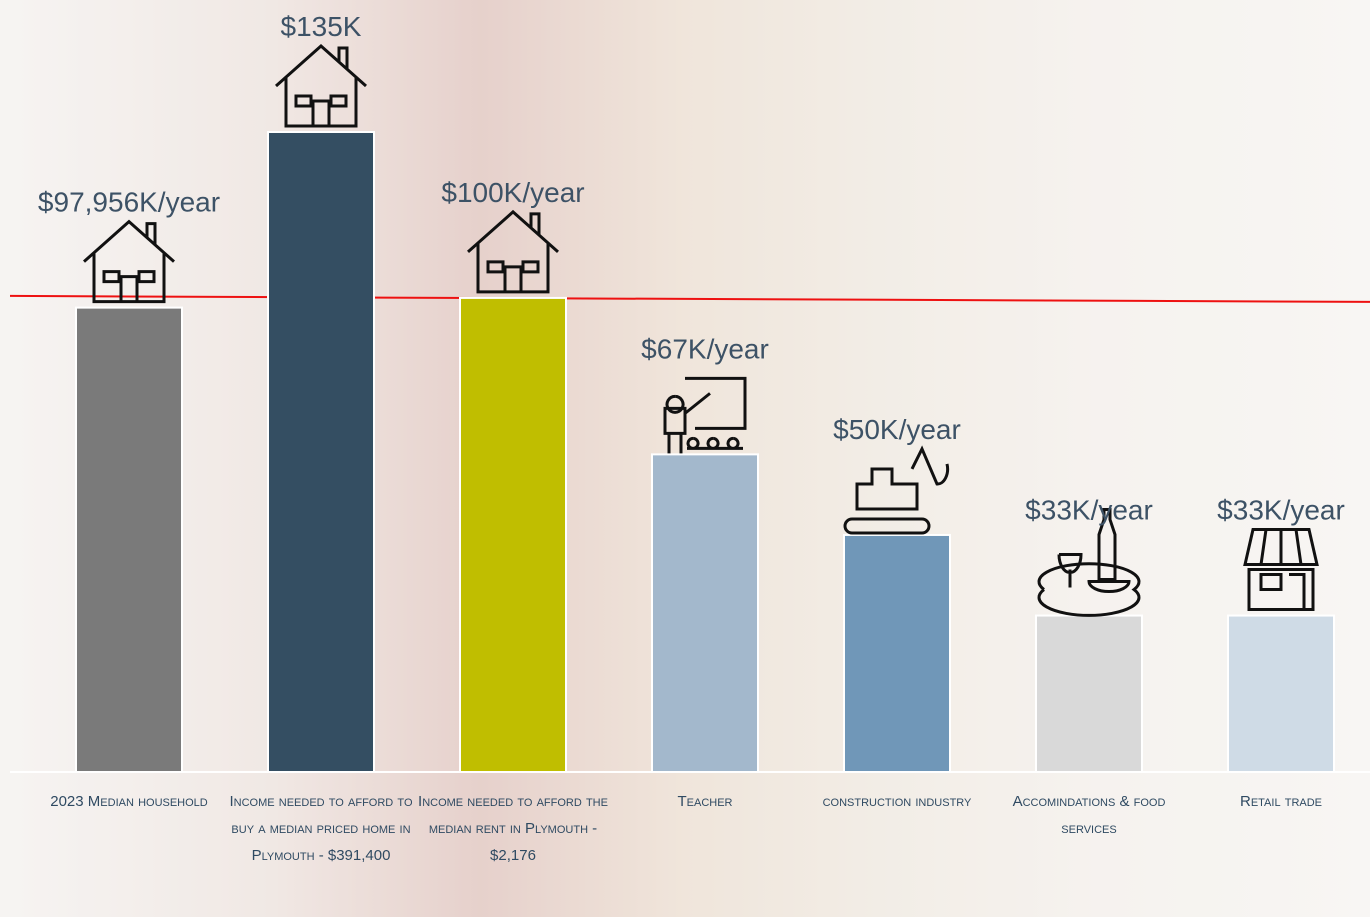 The image size is (1370, 917). I want to click on category-label: Retail trade, so click(1281, 801).